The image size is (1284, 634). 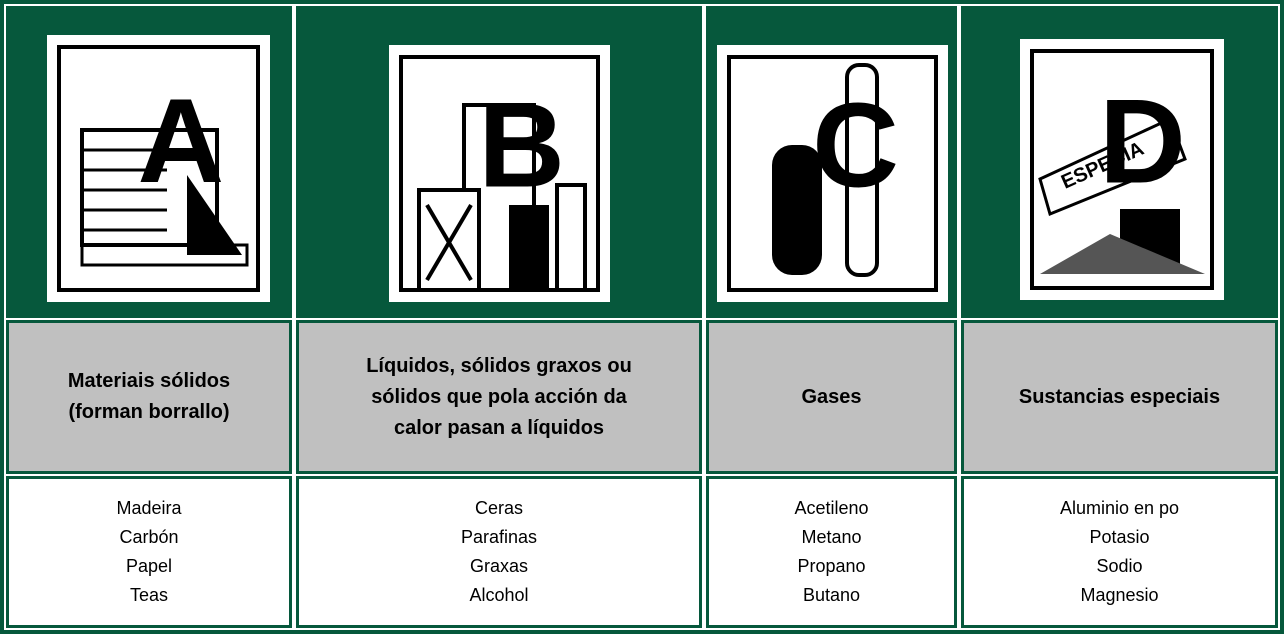 I want to click on item: Propano, so click(x=831, y=566).